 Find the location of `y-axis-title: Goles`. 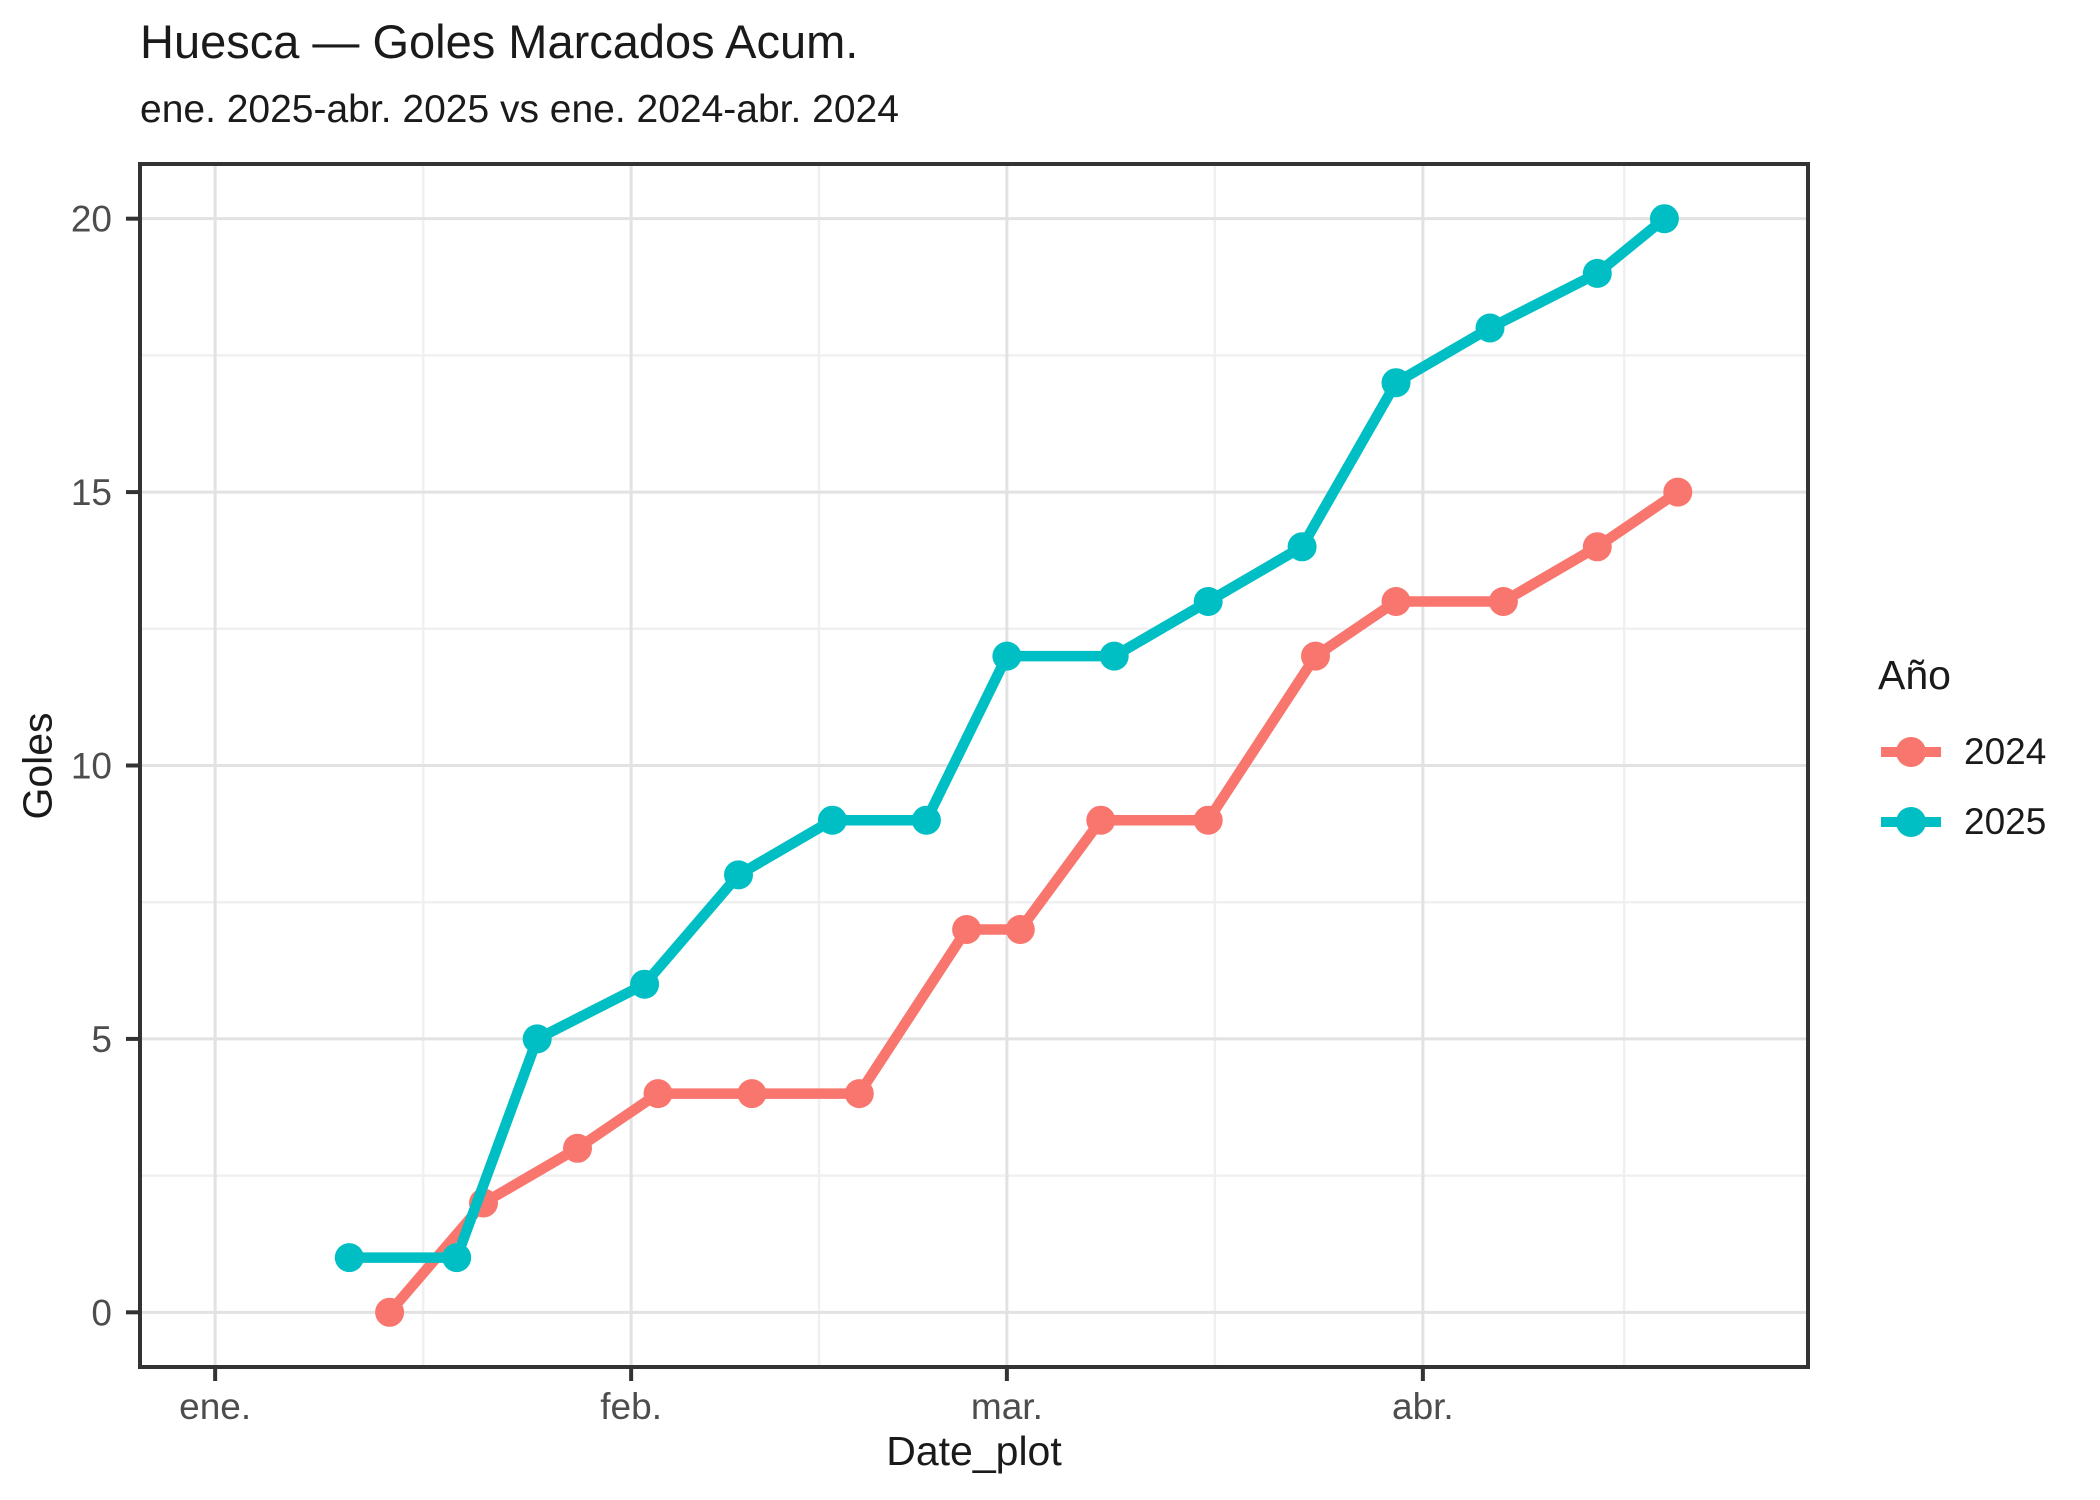

y-axis-title: Goles is located at coordinates (37, 766).